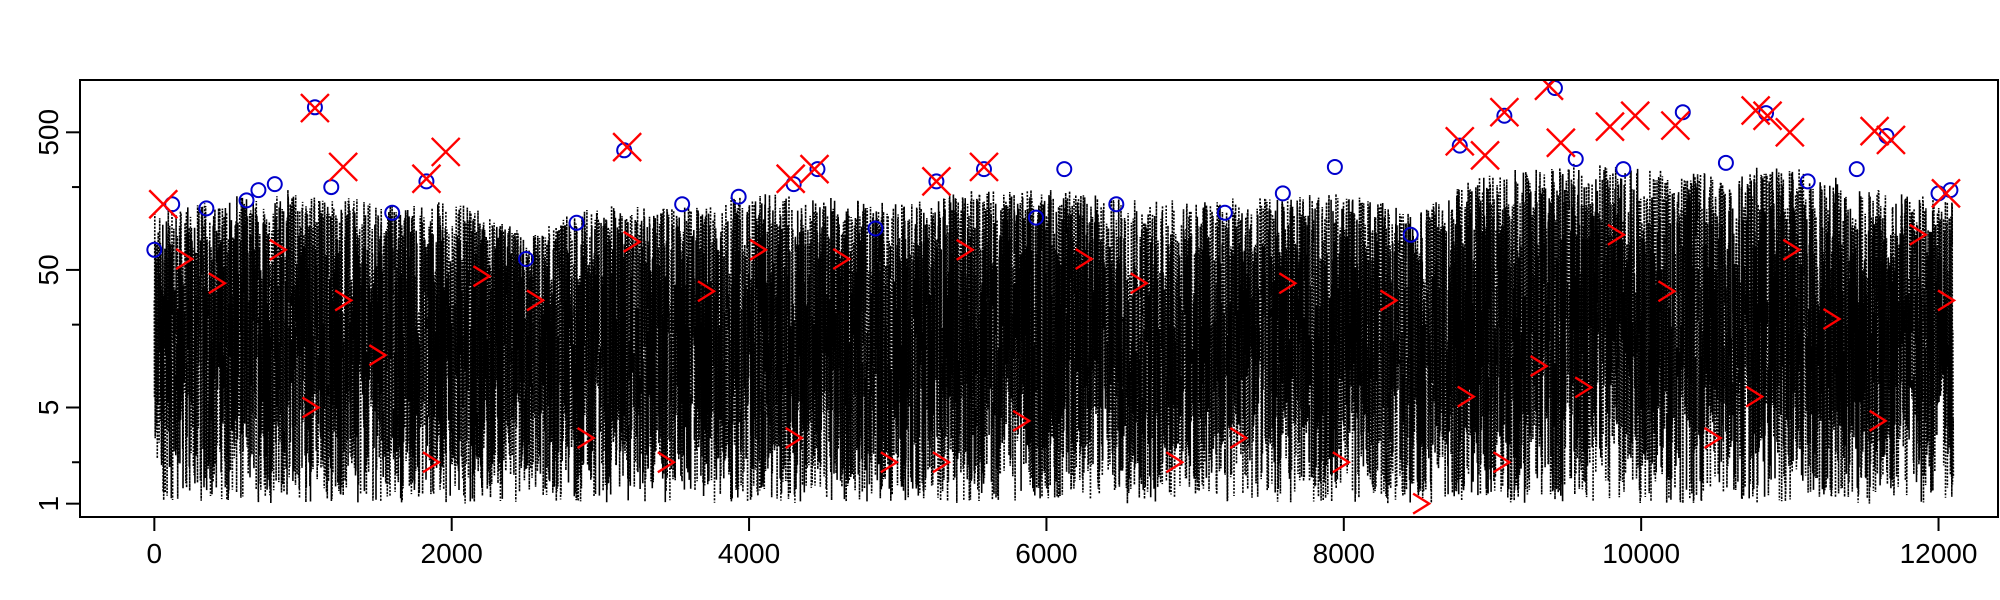 The height and width of the screenshot is (600, 2000). What do you see at coordinates (1641, 553) in the screenshot?
I see `x-tick-label: 10000` at bounding box center [1641, 553].